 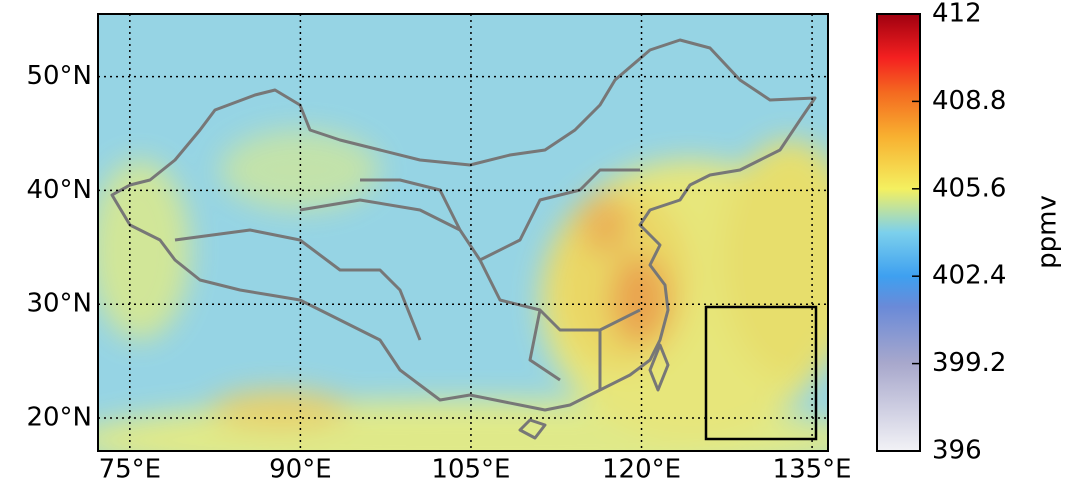 I want to click on lon-tick-label: 120°E, so click(x=641, y=470).